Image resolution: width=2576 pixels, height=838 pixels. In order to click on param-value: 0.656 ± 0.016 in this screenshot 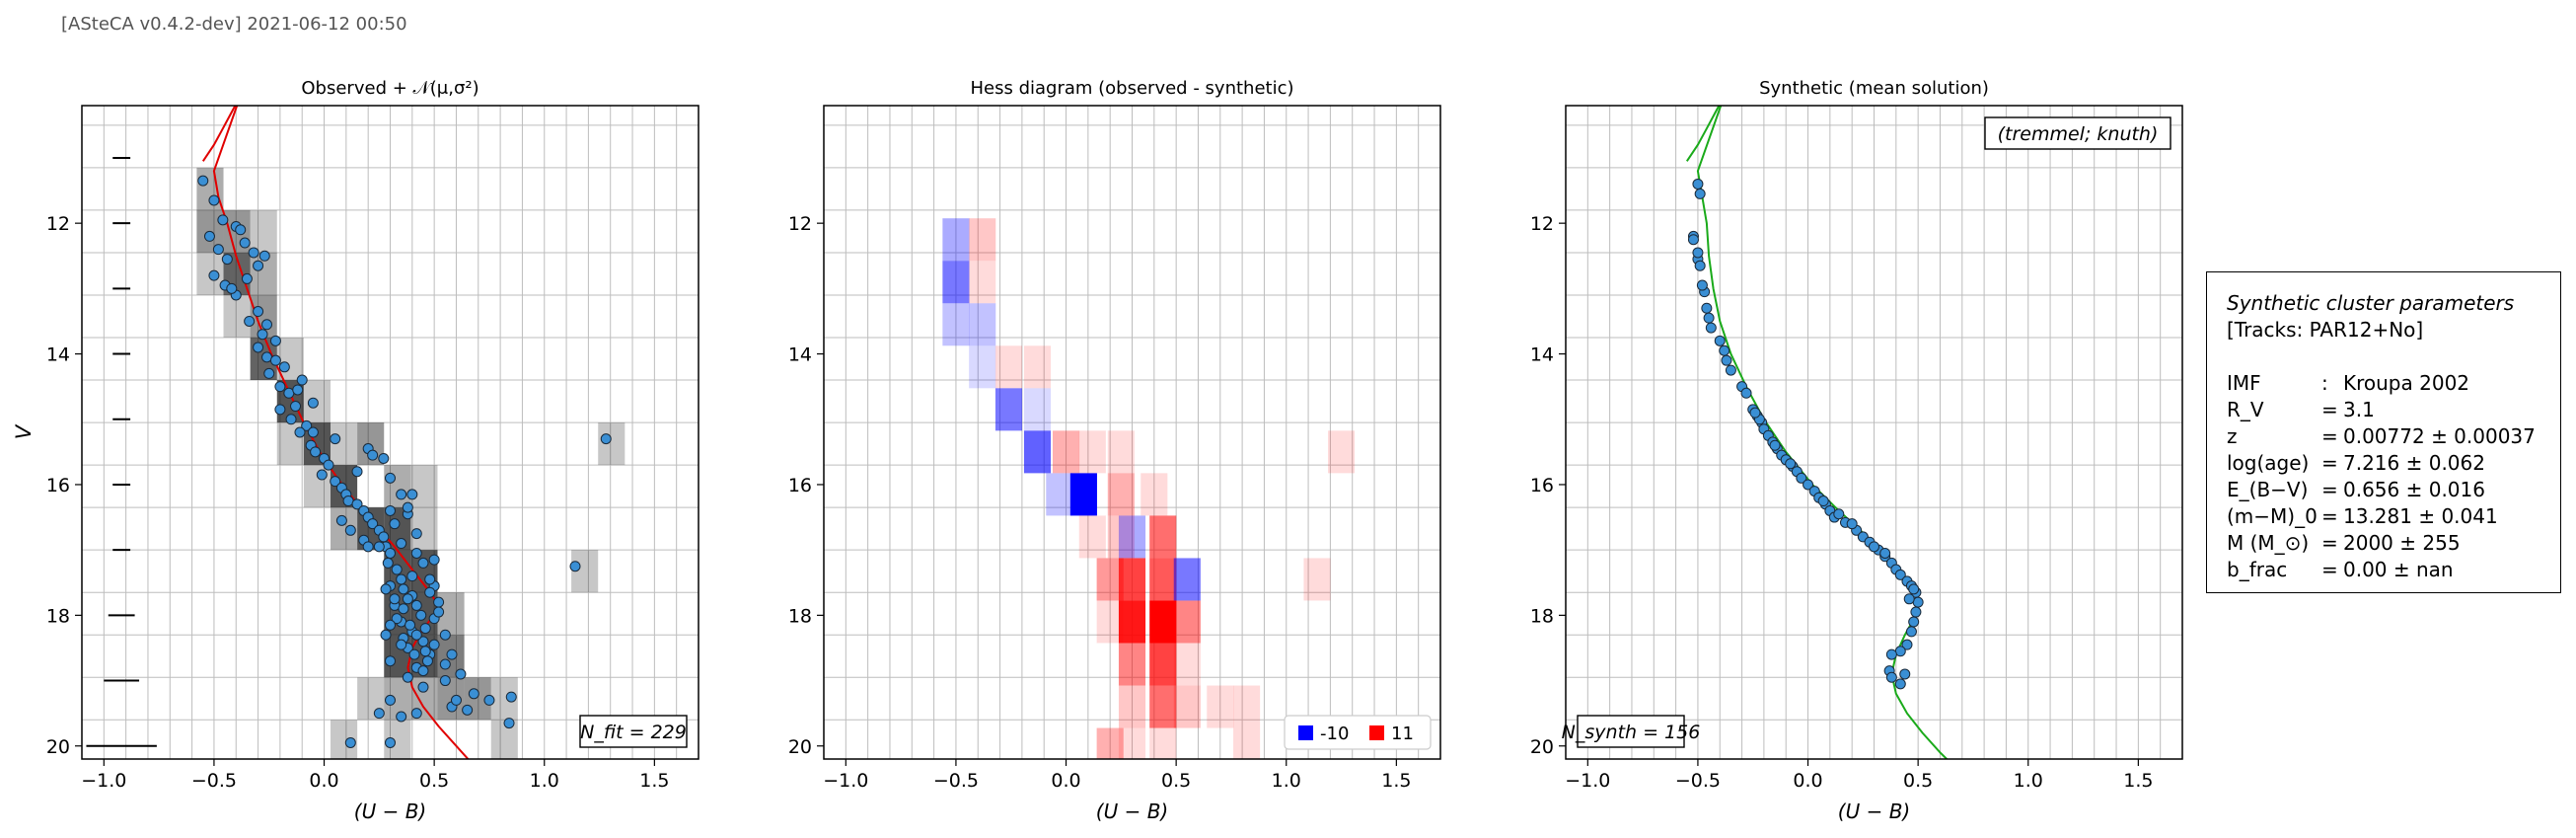, I will do `click(2414, 490)`.